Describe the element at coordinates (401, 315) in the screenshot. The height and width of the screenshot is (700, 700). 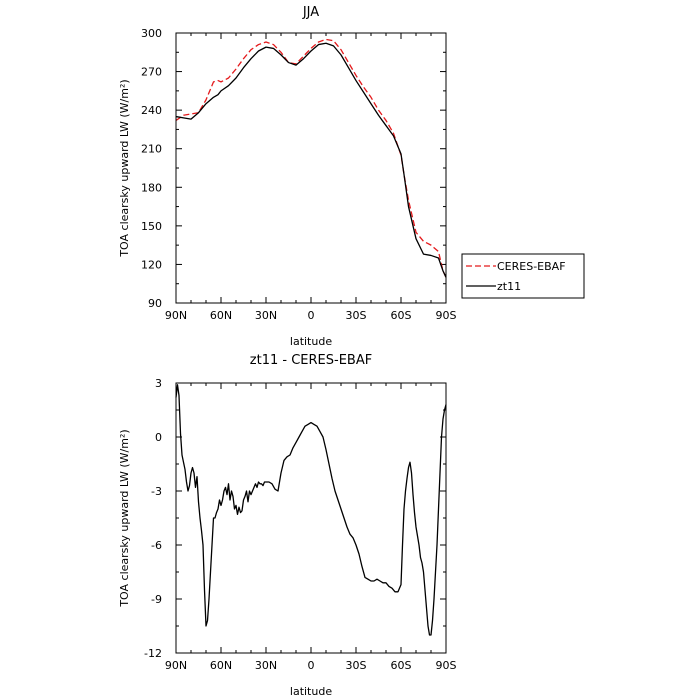
I see `top-x-tick-label: 60S` at that location.